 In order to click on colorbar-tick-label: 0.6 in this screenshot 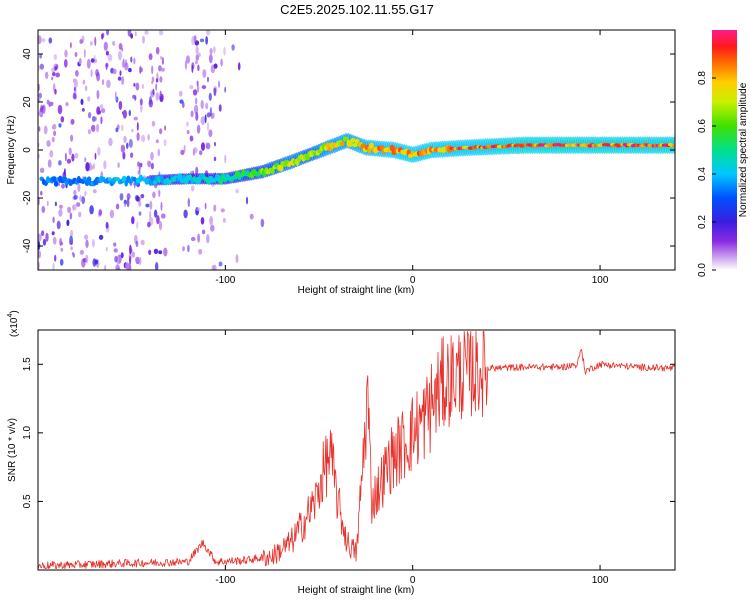, I will do `click(702, 126)`.